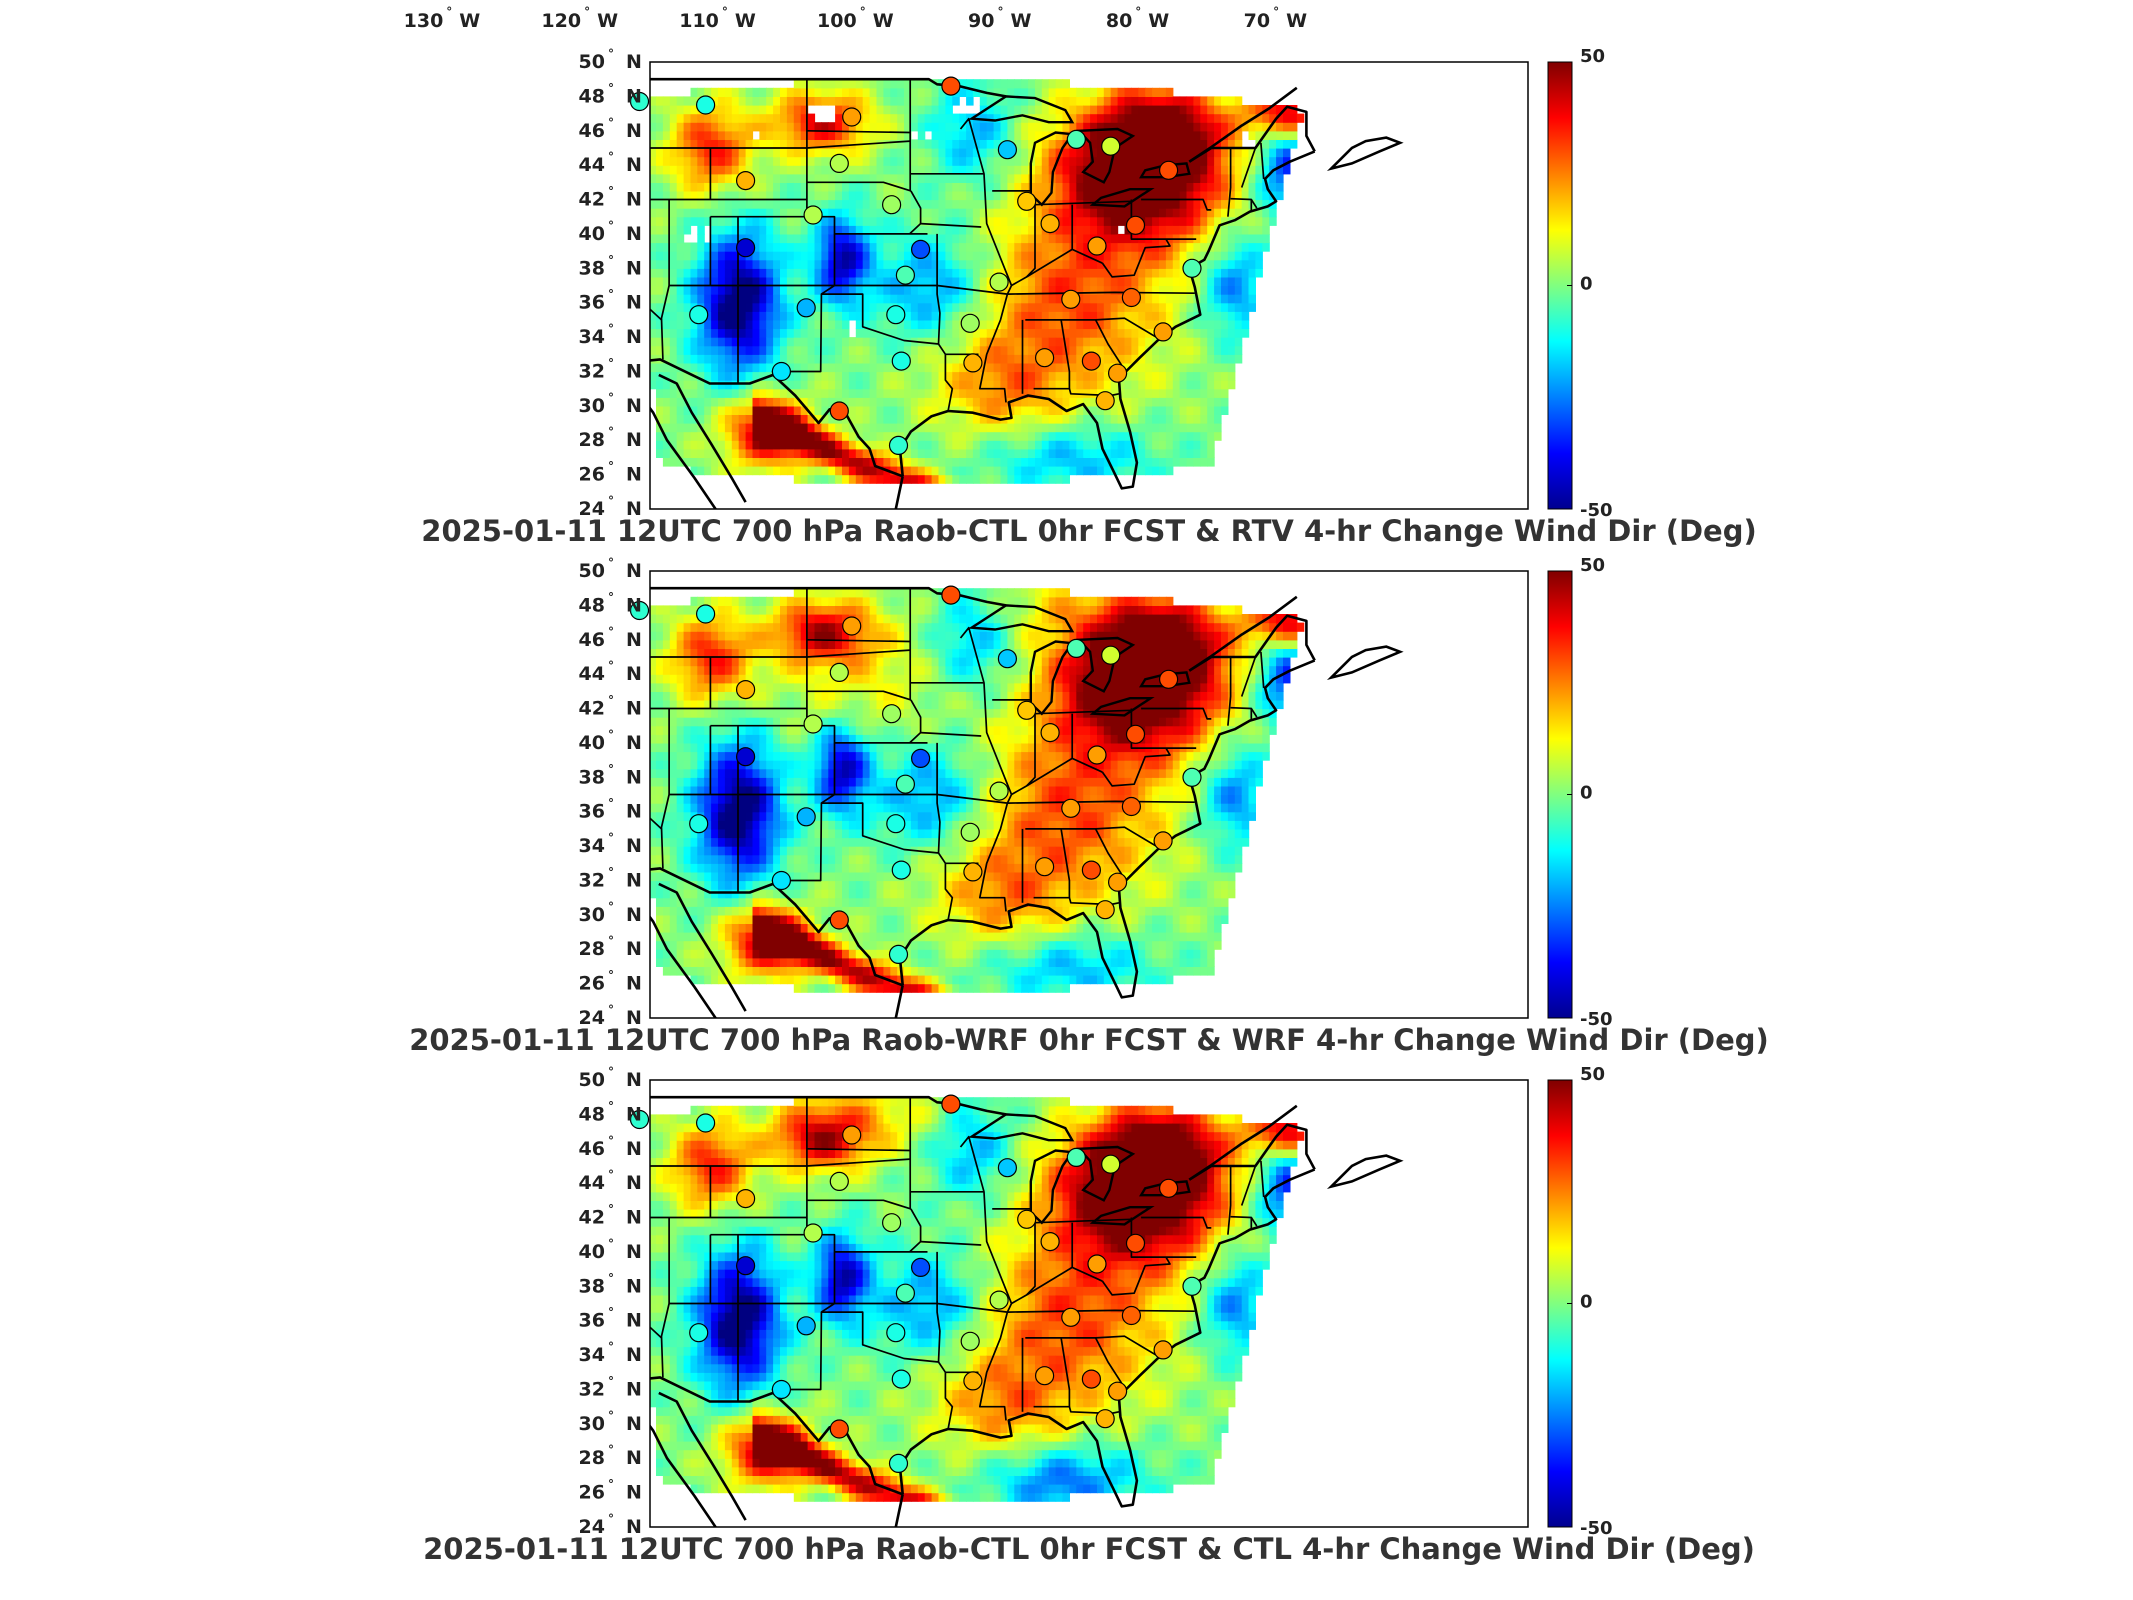 The height and width of the screenshot is (1600, 2133). What do you see at coordinates (592, 1149) in the screenshot?
I see `lat-tick-label: 46` at bounding box center [592, 1149].